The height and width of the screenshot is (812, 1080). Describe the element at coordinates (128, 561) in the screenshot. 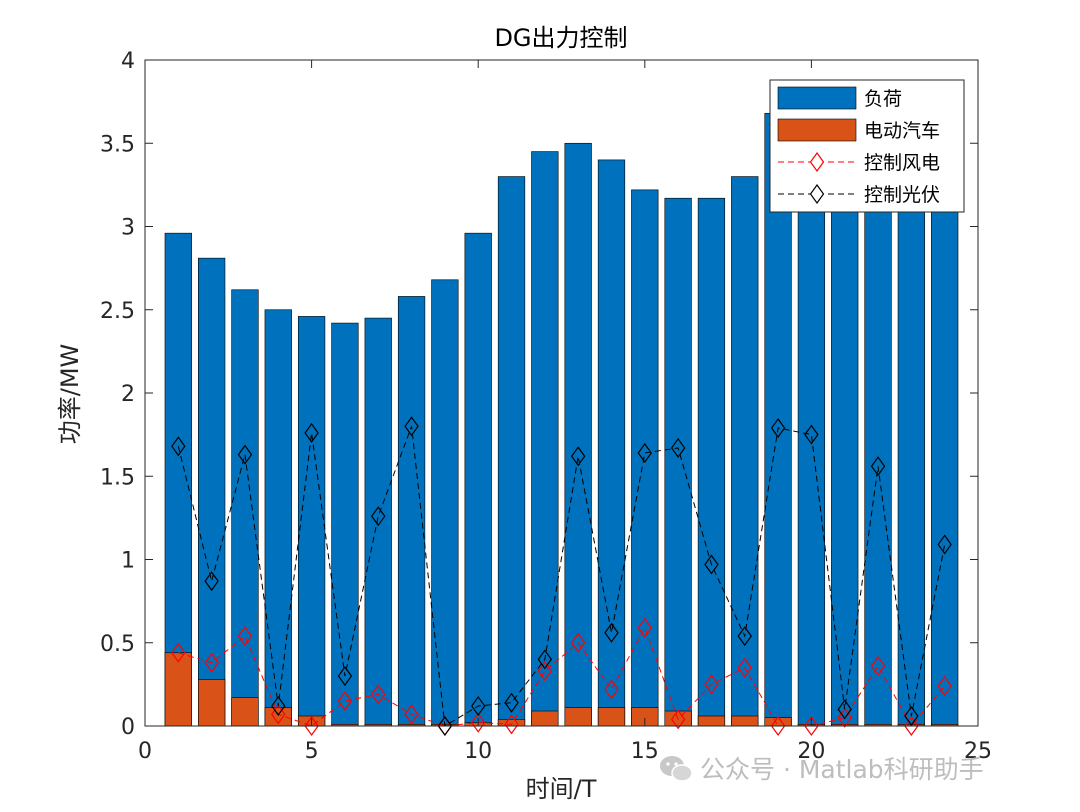

I see `y-tick-label-1: 1` at that location.